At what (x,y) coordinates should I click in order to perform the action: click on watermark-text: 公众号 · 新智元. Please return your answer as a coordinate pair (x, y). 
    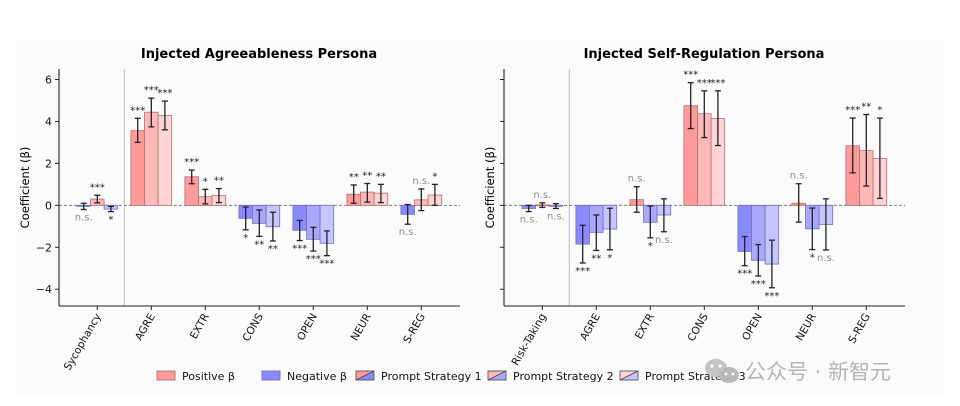
    Looking at the image, I should click on (818, 372).